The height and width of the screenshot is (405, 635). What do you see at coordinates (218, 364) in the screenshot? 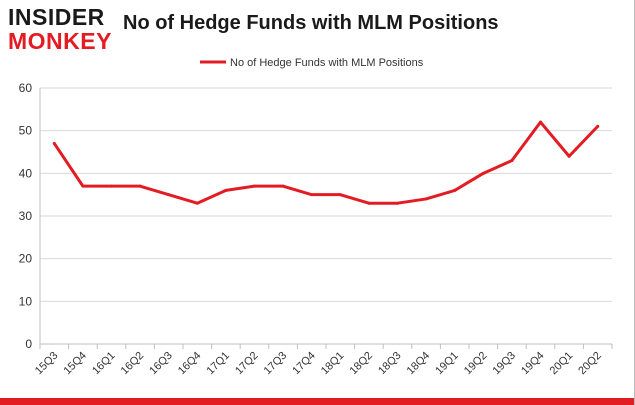
I see `x-tick-label: 17Q1` at bounding box center [218, 364].